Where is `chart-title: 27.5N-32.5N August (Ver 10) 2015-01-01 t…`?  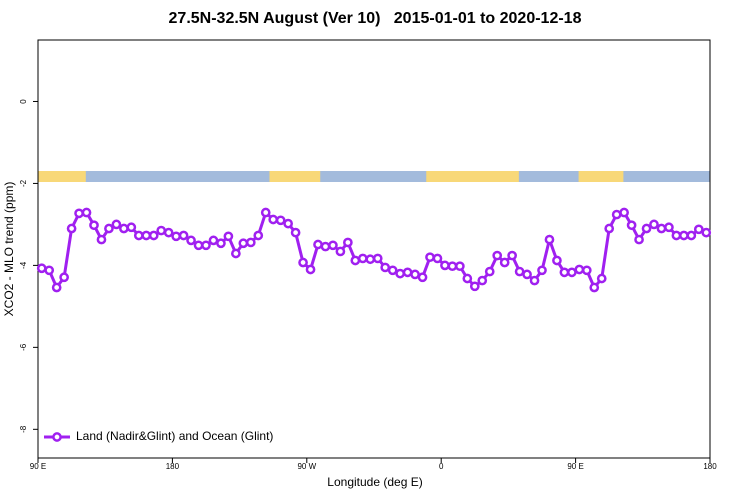
chart-title: 27.5N-32.5N August (Ver 10) 2015-01-01 t… is located at coordinates (375, 18).